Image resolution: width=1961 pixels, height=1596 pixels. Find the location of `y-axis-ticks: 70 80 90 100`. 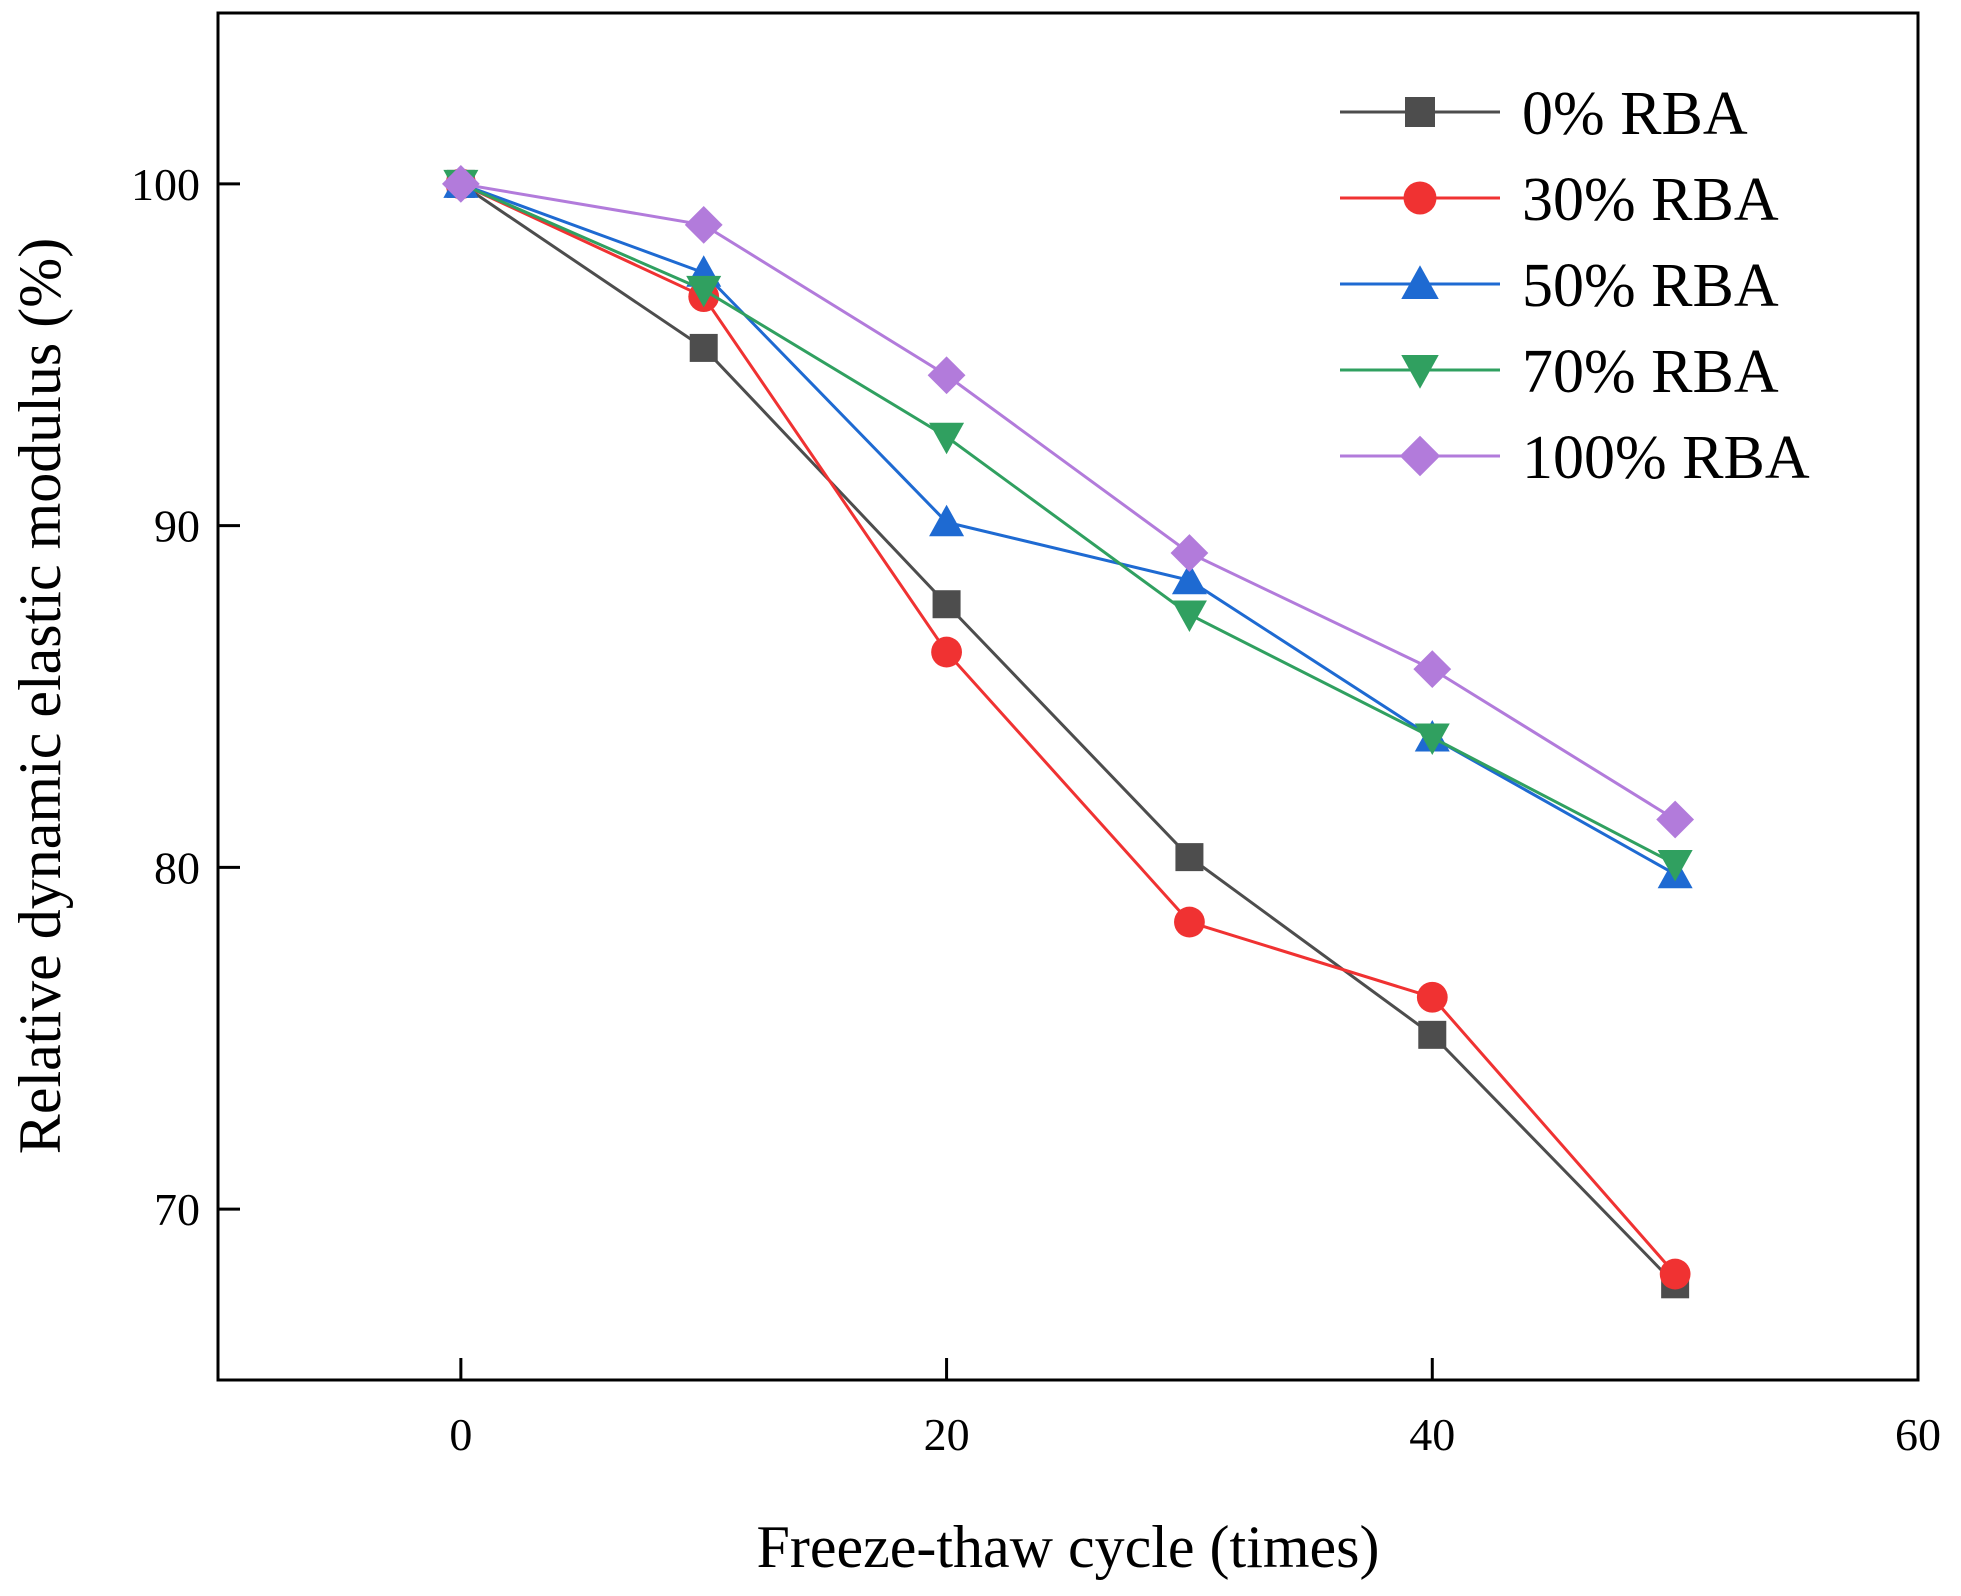

y-axis-ticks: 70 80 90 100 is located at coordinates (185, 697).